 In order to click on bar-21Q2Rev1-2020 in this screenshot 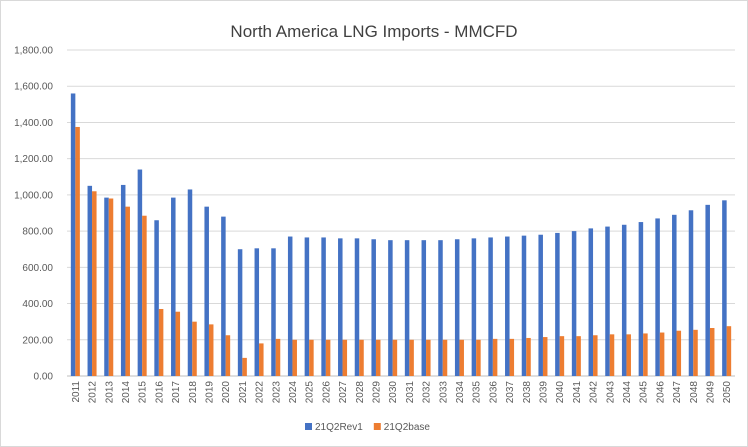, I will do `click(223, 296)`.